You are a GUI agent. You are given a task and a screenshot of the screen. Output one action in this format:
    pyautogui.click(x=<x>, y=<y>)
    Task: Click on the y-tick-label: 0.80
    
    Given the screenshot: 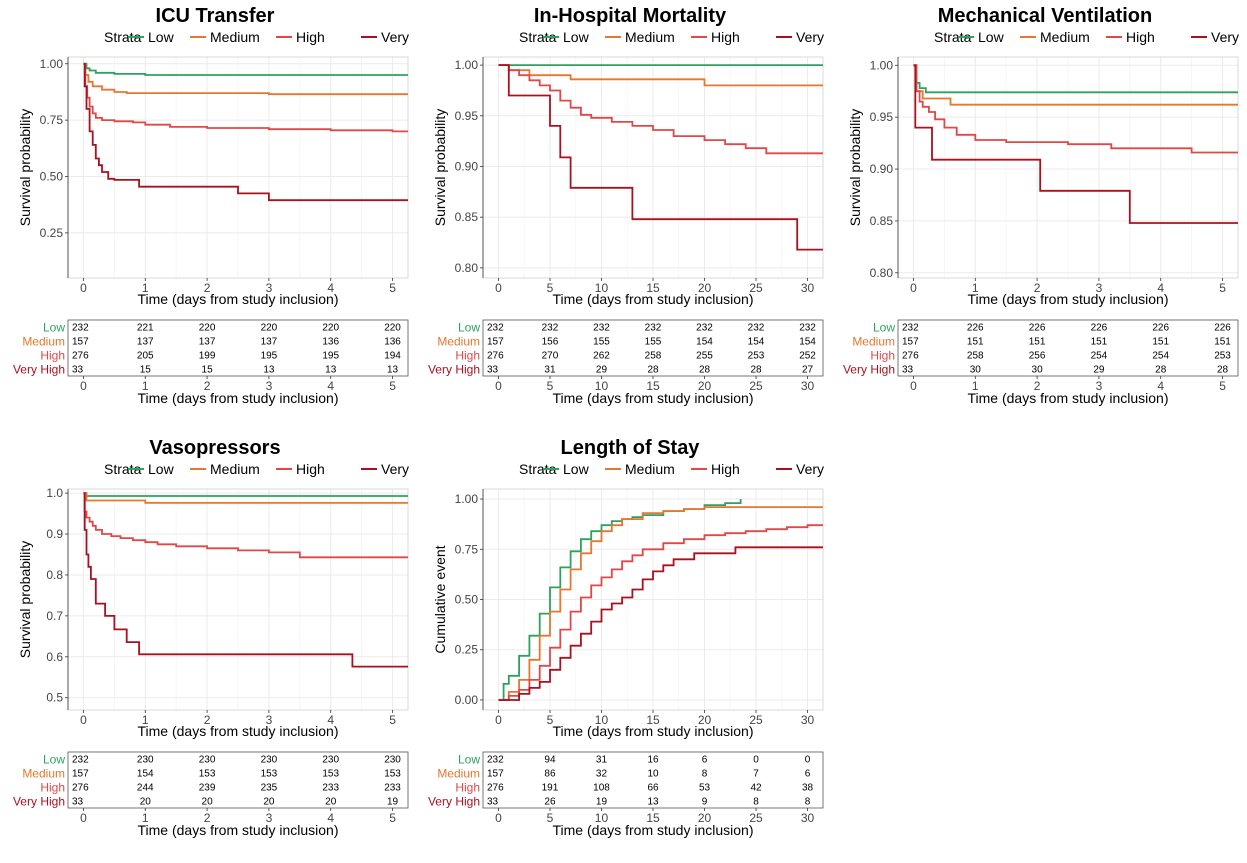 What is the action you would take?
    pyautogui.click(x=882, y=273)
    